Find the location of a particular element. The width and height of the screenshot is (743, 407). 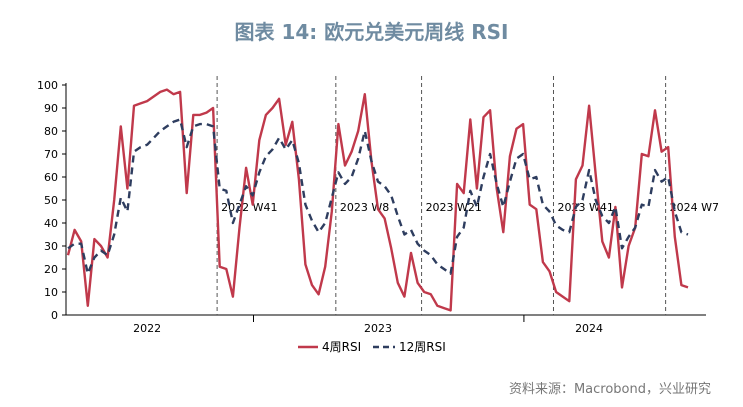

y-tick-label: 100 is located at coordinates (47, 85).